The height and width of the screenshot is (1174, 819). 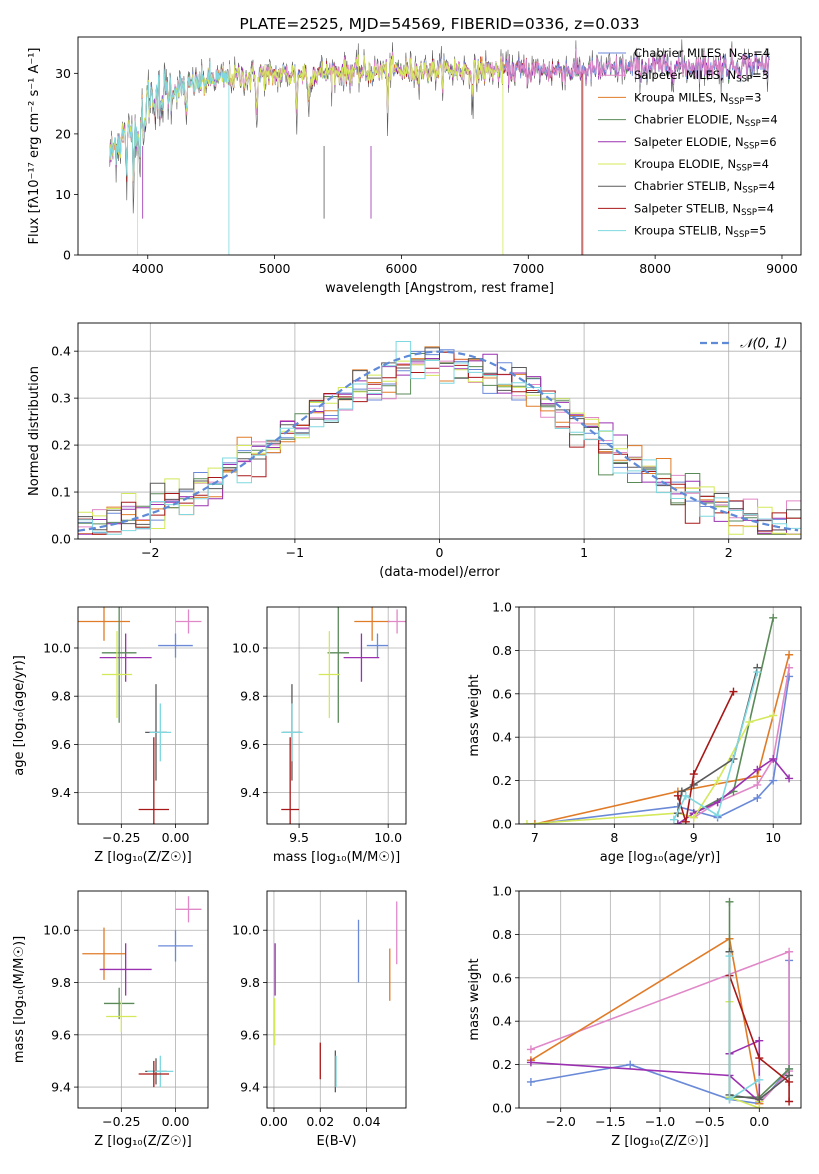 I want to click on x-tick-label: 5000, so click(x=275, y=268).